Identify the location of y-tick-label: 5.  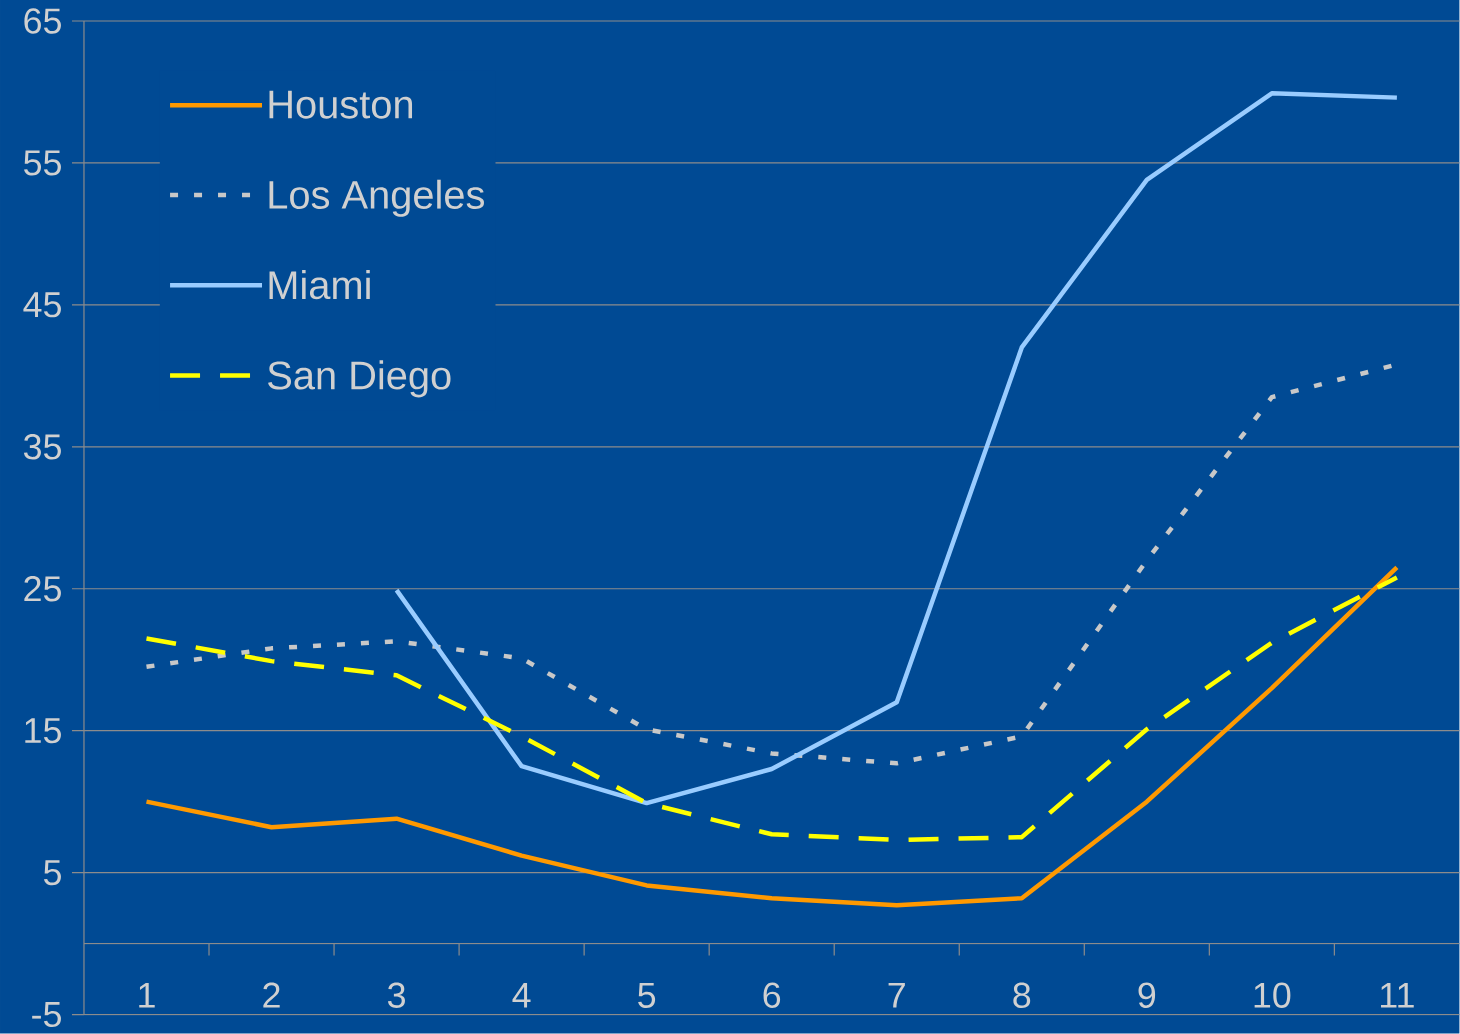
(52, 873).